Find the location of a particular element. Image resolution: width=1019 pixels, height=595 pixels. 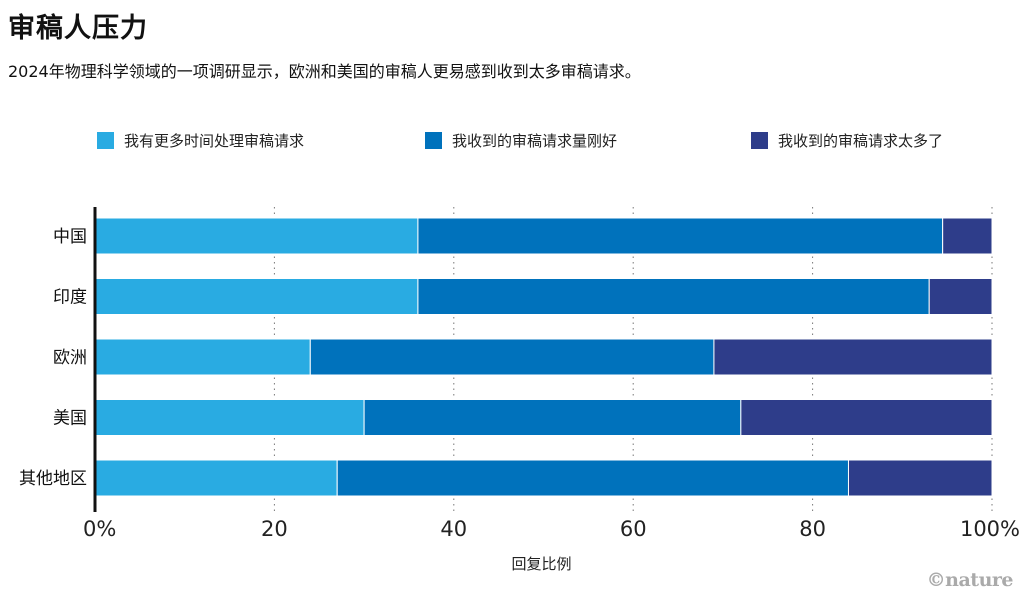

x-tick-label: 20 is located at coordinates (274, 529).